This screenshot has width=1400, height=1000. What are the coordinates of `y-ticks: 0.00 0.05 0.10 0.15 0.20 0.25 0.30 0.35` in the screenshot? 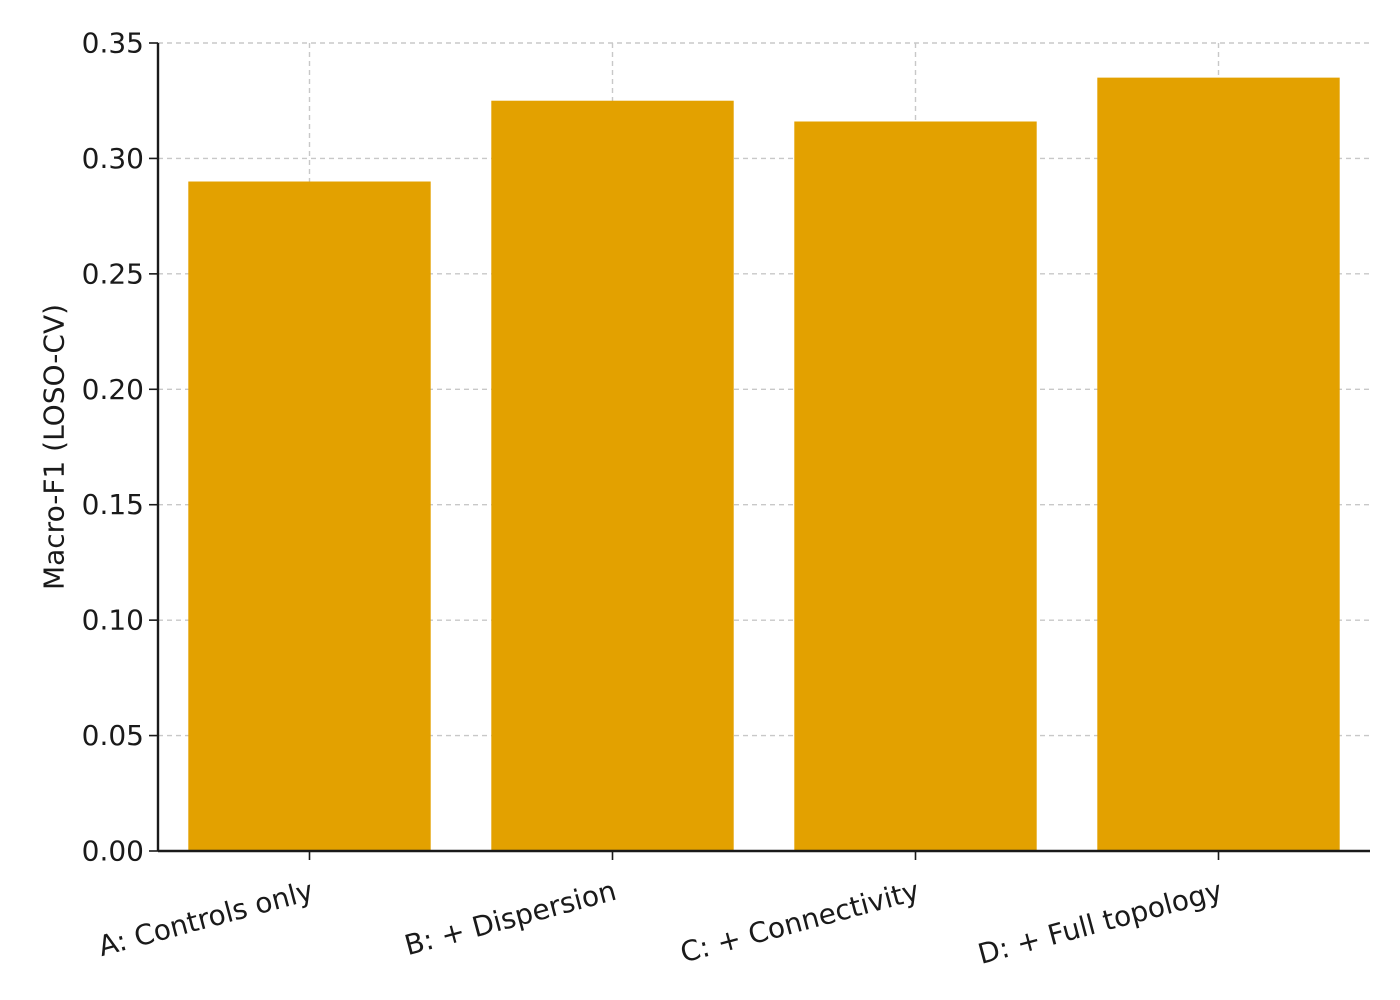 It's located at (120, 447).